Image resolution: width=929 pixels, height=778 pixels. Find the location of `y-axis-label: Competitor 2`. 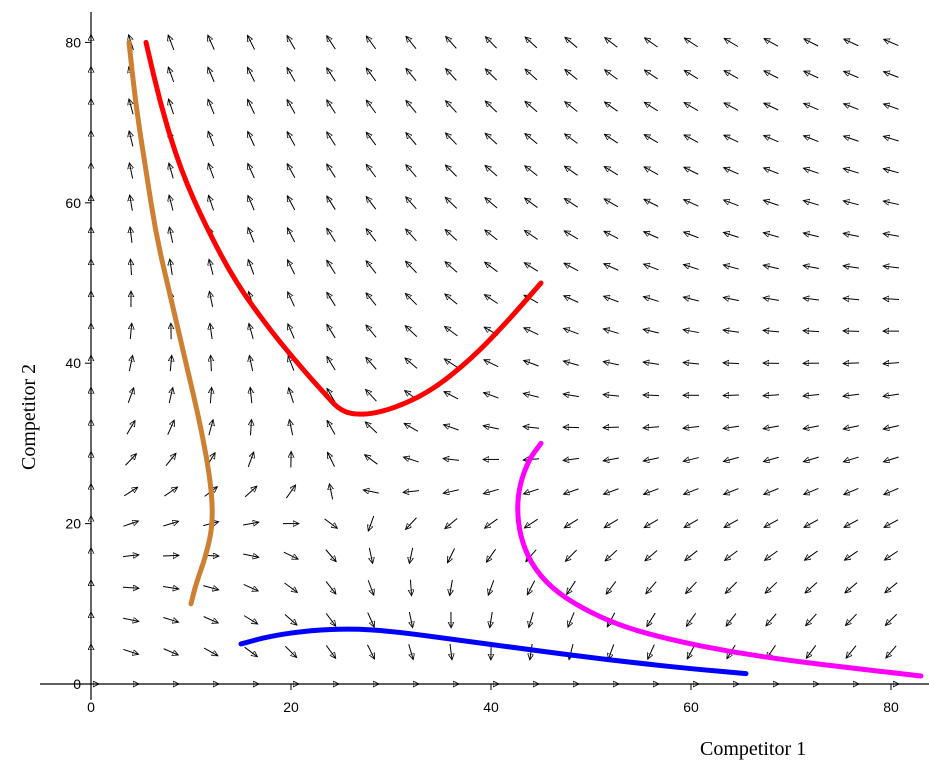

y-axis-label: Competitor 2 is located at coordinates (29, 416).